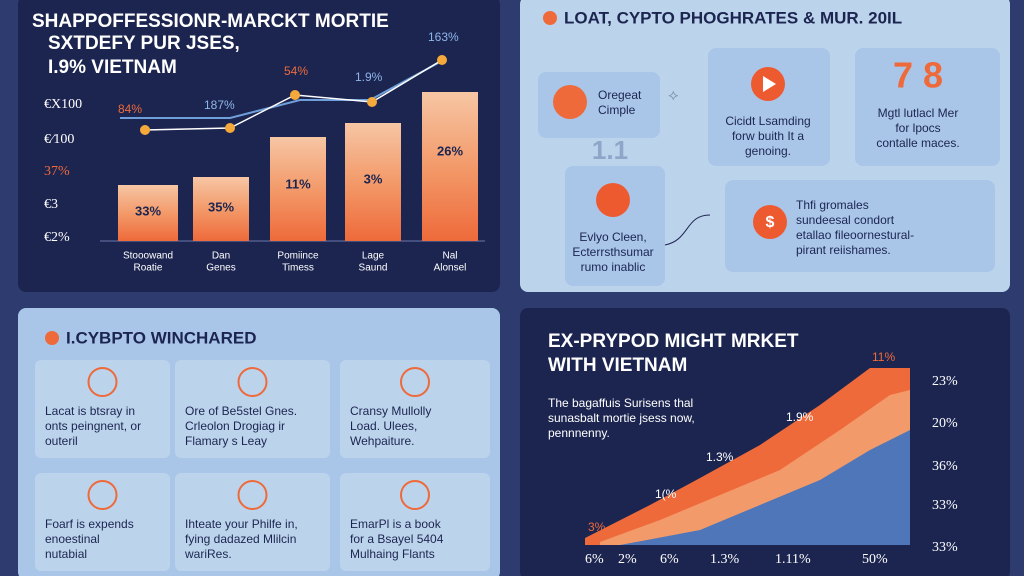 The width and height of the screenshot is (1024, 576). Describe the element at coordinates (57, 171) in the screenshot. I see `y-label: 37%` at that location.